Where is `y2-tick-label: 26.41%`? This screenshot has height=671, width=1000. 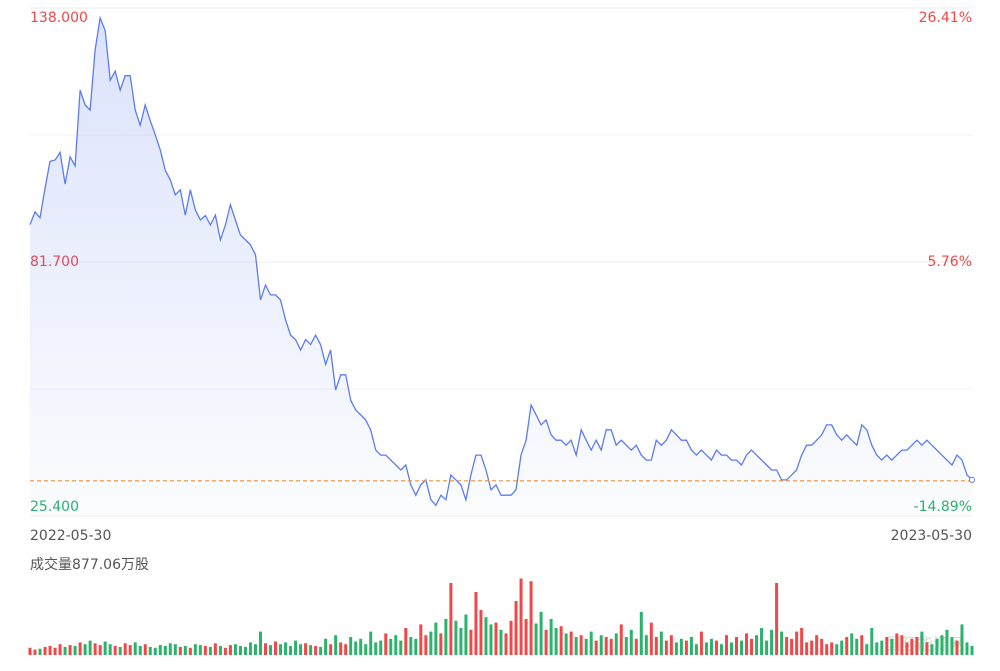
y2-tick-label: 26.41% is located at coordinates (945, 18).